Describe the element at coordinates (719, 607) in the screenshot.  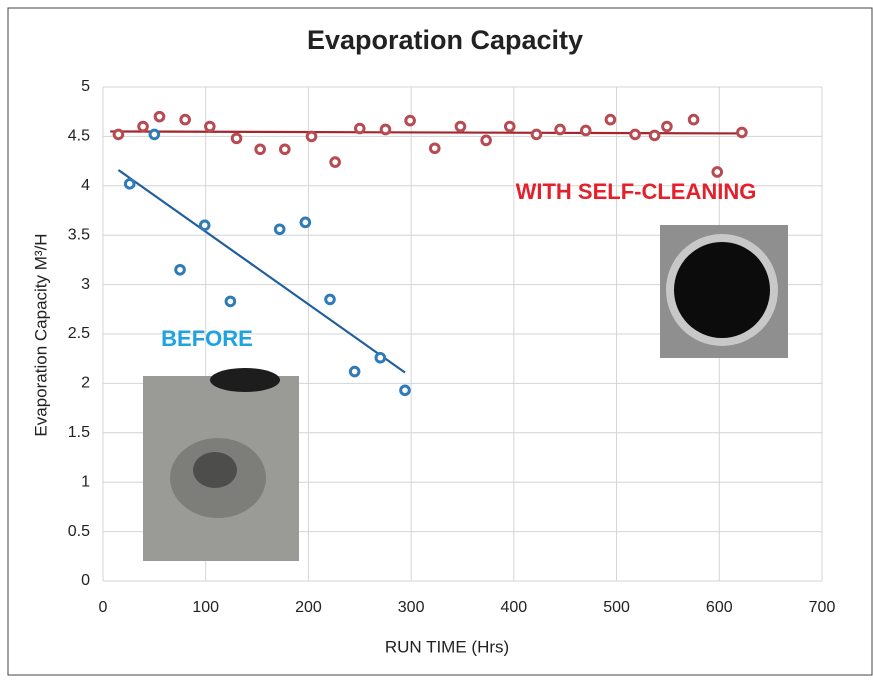
I see `x-tick-label: 600` at that location.